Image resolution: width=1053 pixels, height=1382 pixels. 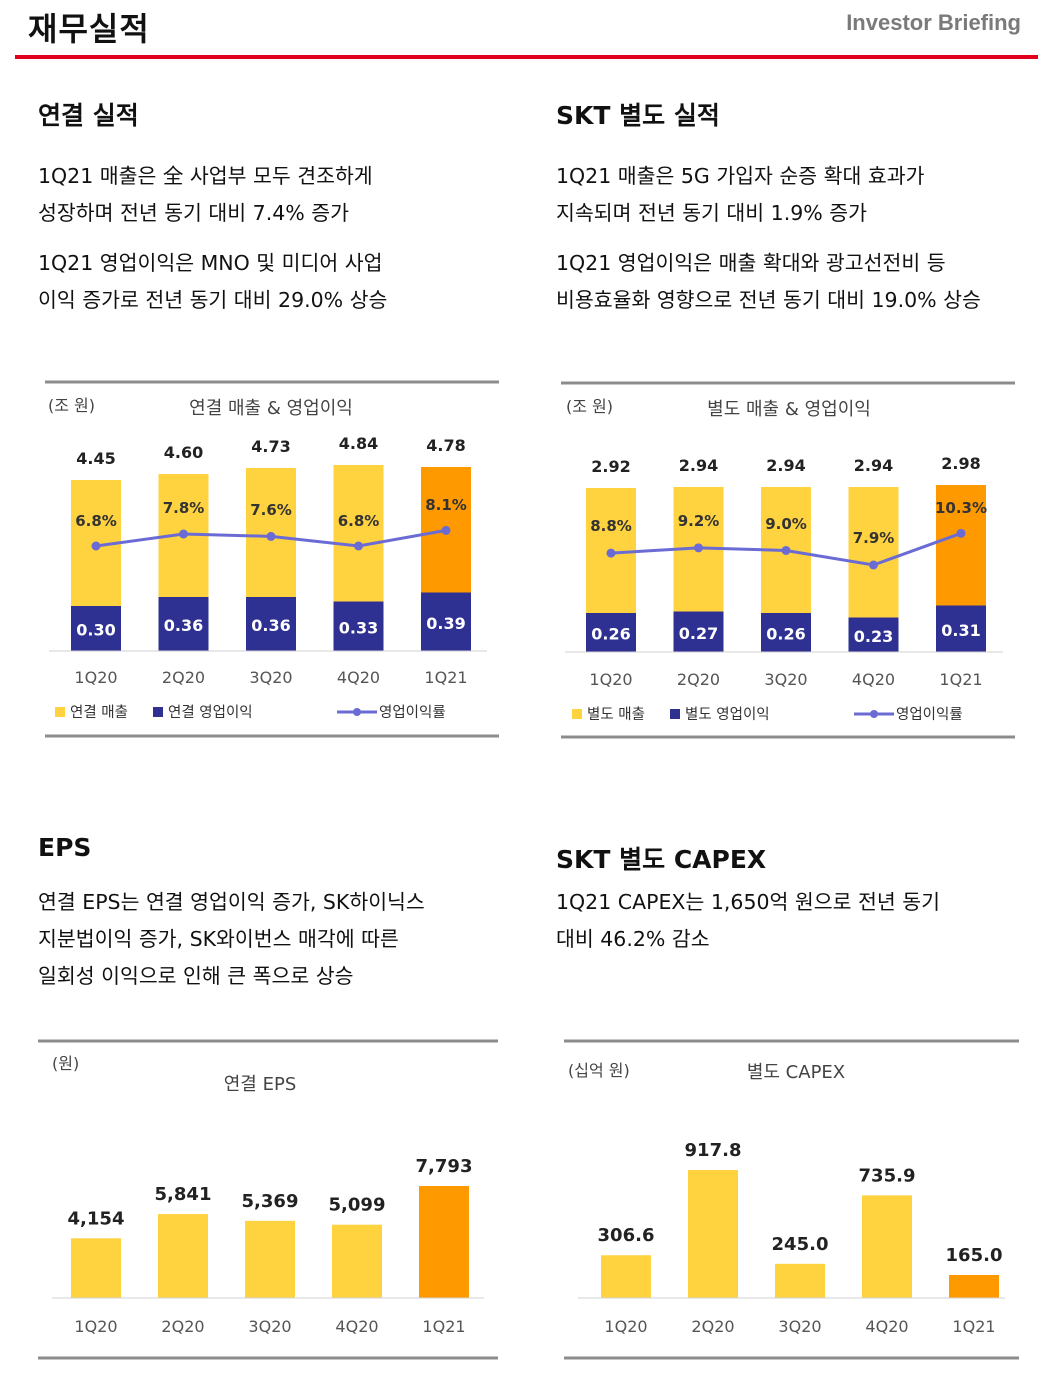 I want to click on revenue-value-label: 4.60, so click(x=183, y=452).